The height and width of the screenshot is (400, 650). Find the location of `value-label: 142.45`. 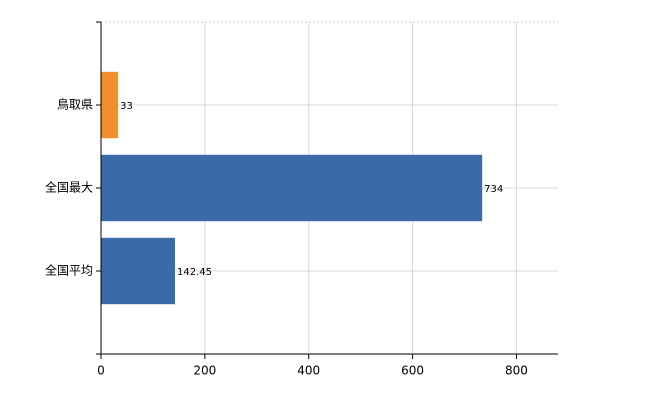

value-label: 142.45 is located at coordinates (194, 272).